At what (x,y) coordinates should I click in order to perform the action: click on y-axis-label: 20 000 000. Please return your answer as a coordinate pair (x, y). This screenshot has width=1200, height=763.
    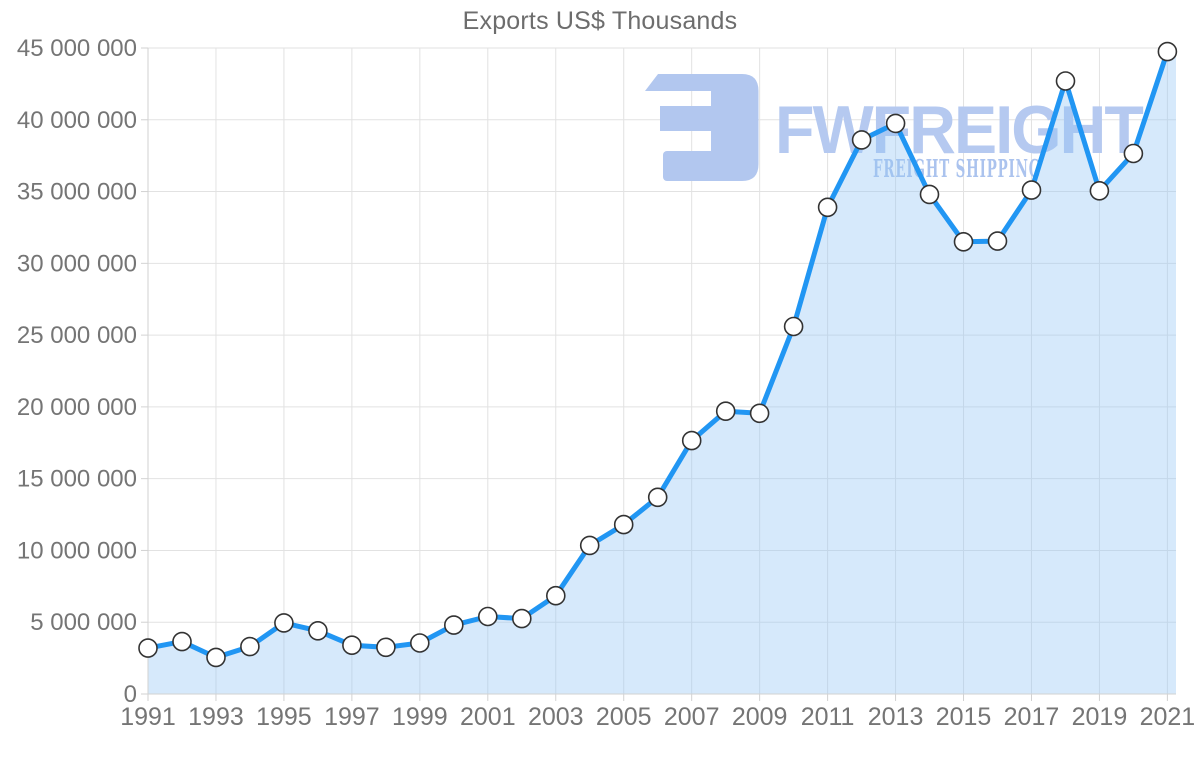
    Looking at the image, I should click on (77, 407).